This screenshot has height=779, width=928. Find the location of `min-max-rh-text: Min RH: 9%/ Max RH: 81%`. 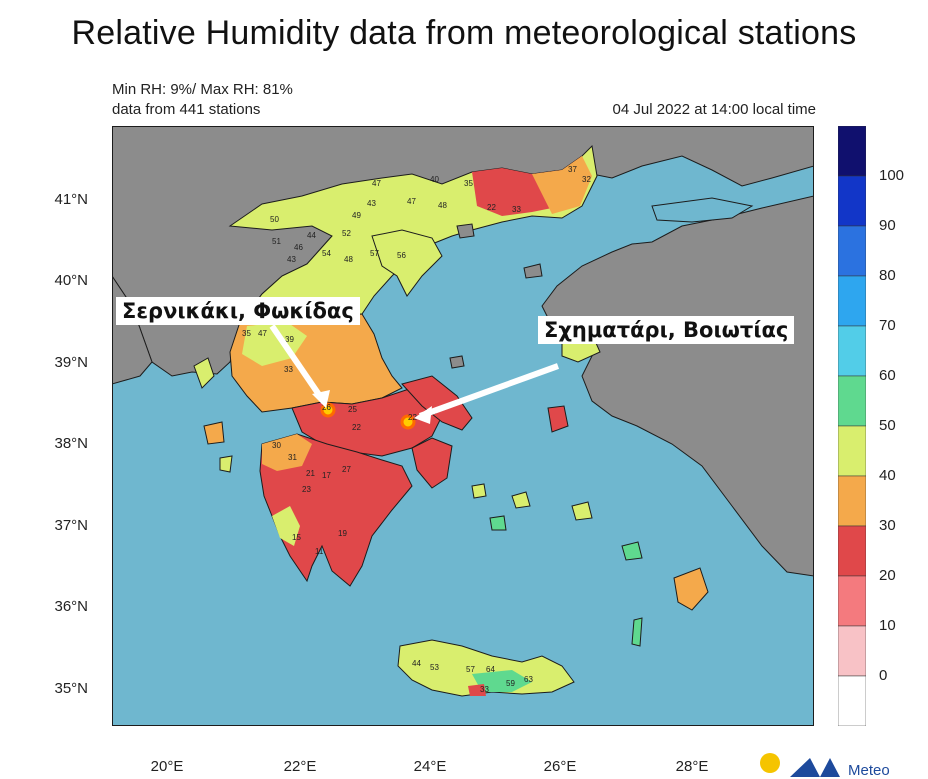

min-max-rh-text: Min RH: 9%/ Max RH: 81% is located at coordinates (202, 89).